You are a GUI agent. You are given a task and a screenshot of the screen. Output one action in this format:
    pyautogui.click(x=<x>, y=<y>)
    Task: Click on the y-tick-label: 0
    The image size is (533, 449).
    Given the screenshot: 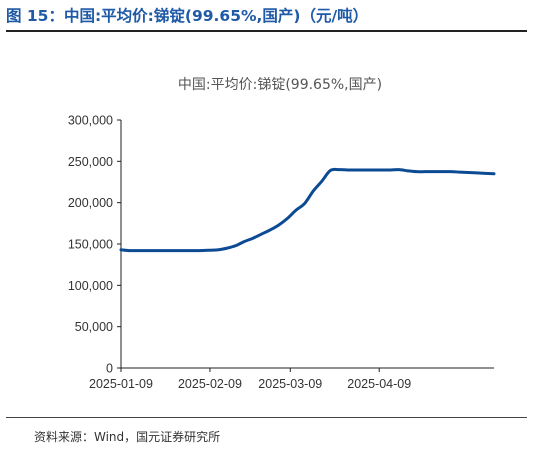 What is the action you would take?
    pyautogui.click(x=109, y=369)
    